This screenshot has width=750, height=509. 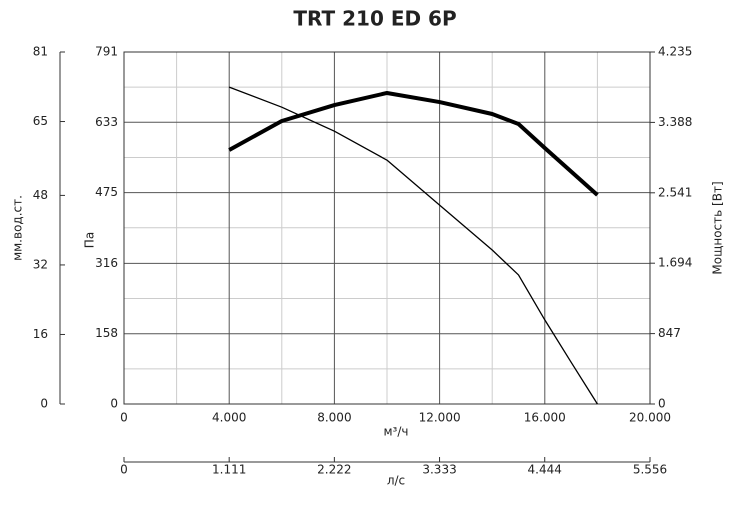 I want to click on x2-tick-label: 1.111, so click(x=229, y=470).